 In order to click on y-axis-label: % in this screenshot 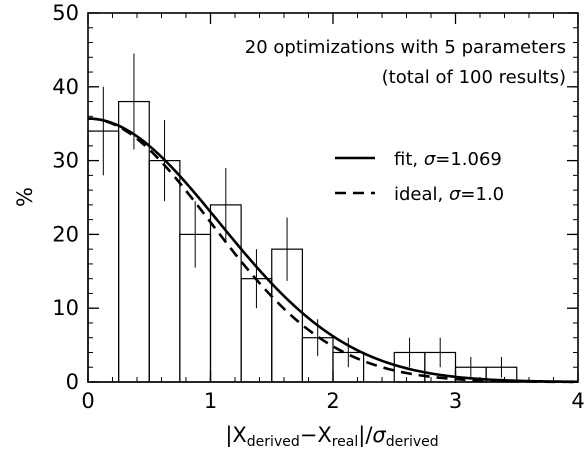, I will do `click(25, 197)`.